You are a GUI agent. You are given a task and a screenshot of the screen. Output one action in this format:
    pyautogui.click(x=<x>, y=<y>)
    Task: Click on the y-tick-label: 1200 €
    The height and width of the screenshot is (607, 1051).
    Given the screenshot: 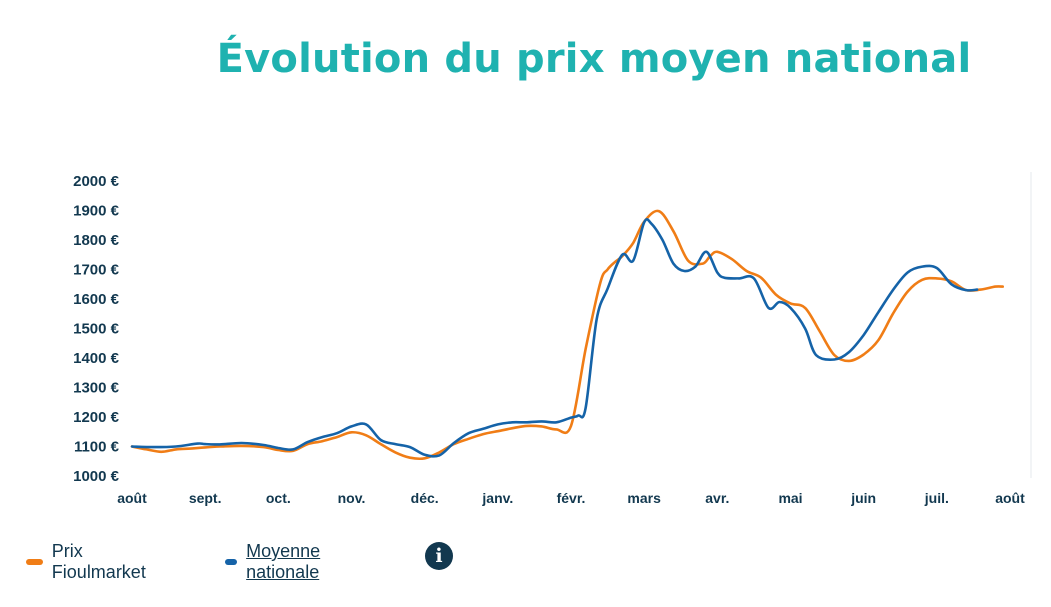 What is the action you would take?
    pyautogui.click(x=96, y=417)
    